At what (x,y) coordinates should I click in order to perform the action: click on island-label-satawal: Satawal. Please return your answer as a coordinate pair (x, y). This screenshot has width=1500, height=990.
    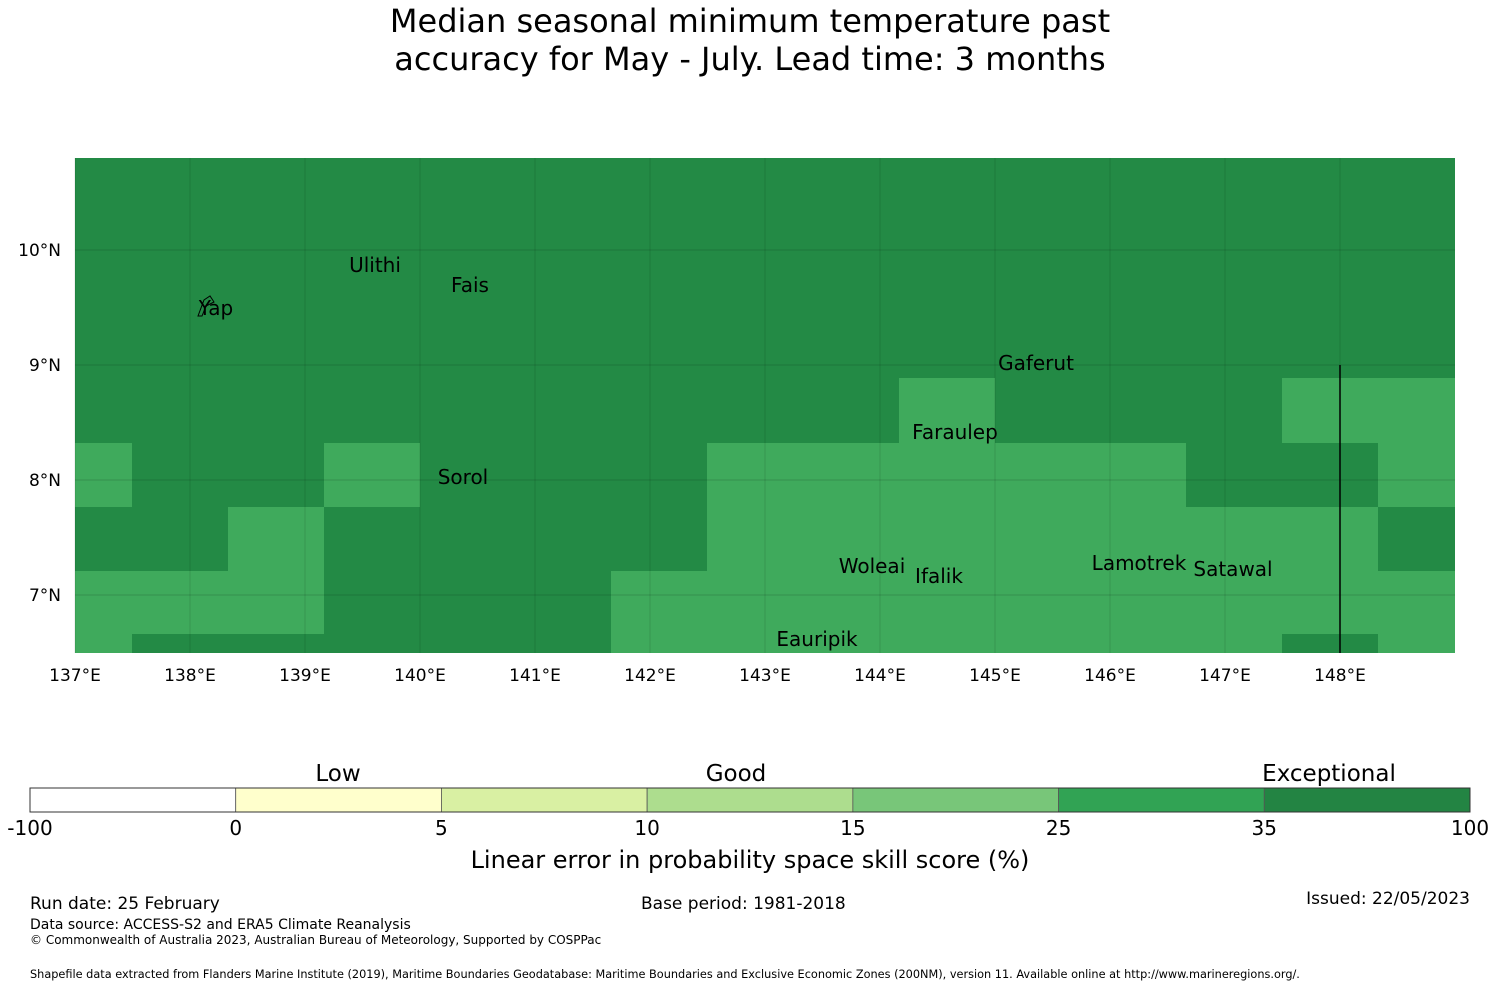
    Looking at the image, I should click on (1232, 569).